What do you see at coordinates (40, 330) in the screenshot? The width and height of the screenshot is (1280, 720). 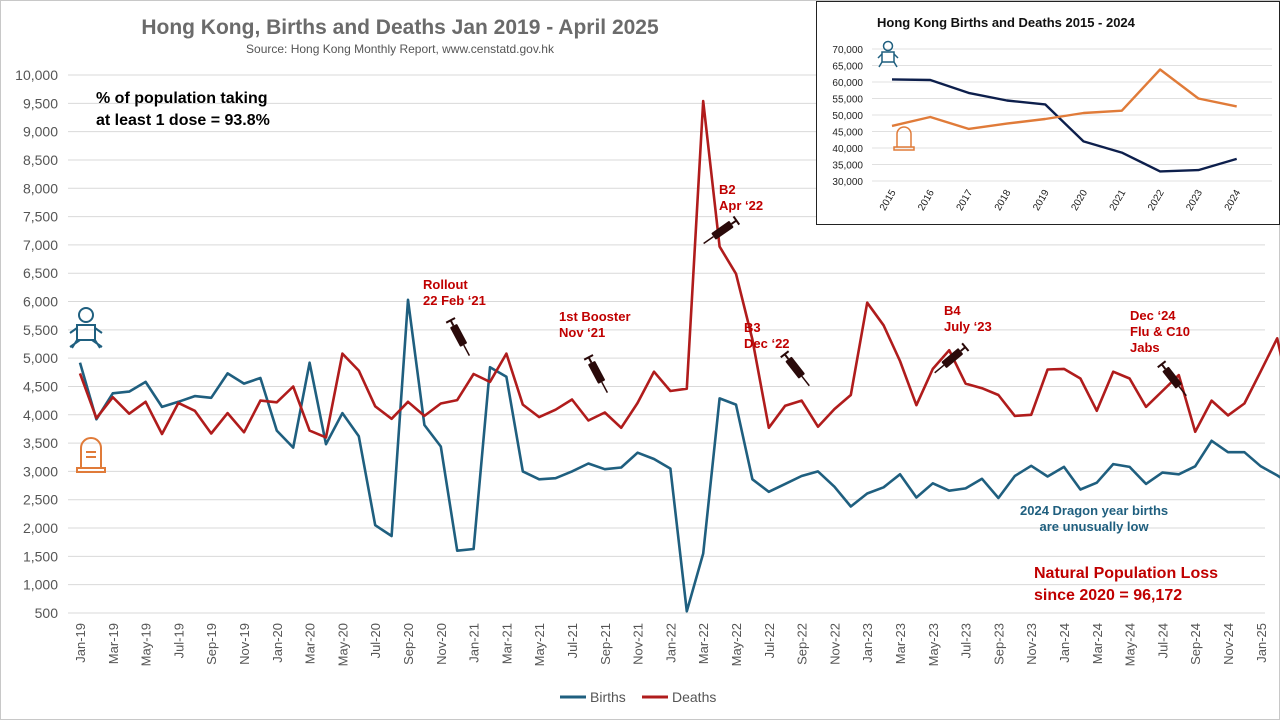 I see `main-y-tick-label: 5,500` at bounding box center [40, 330].